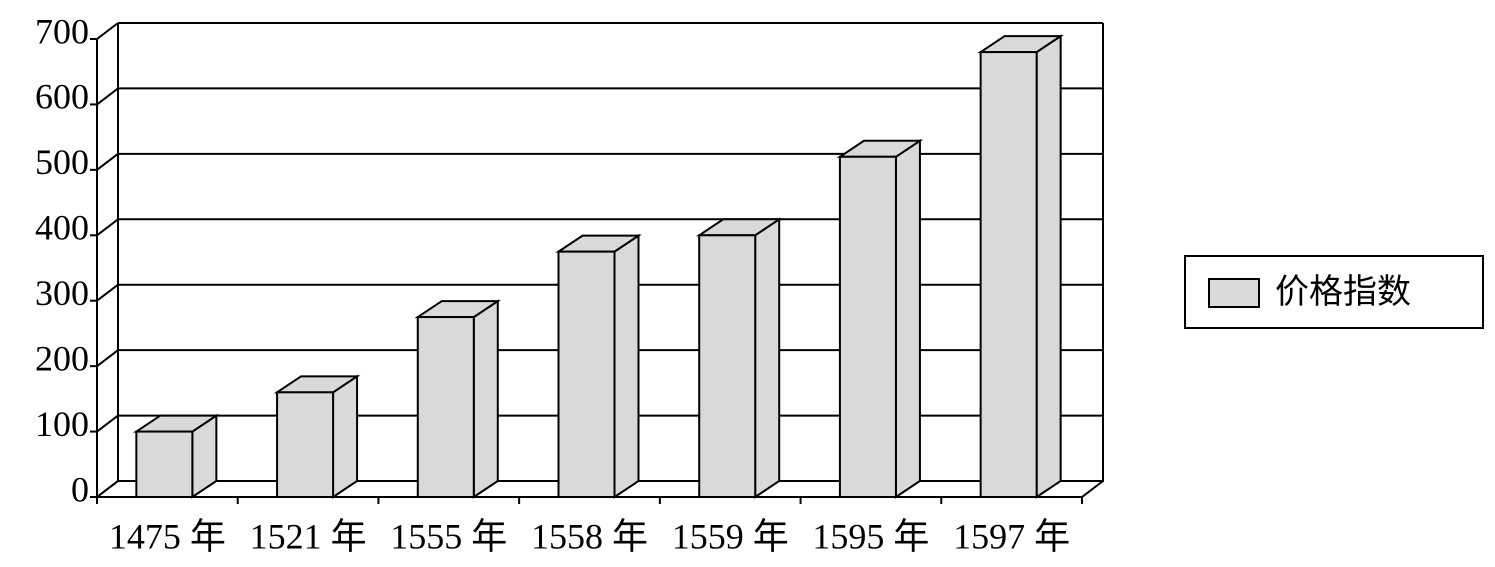 The height and width of the screenshot is (567, 1495). I want to click on x-tick-label: 1521 年, so click(308, 536).